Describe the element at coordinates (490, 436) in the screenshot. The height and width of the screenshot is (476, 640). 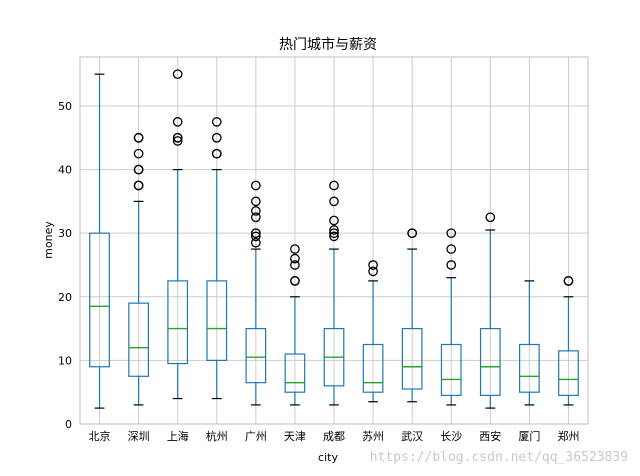
I see `x-tick-label: 西安` at that location.